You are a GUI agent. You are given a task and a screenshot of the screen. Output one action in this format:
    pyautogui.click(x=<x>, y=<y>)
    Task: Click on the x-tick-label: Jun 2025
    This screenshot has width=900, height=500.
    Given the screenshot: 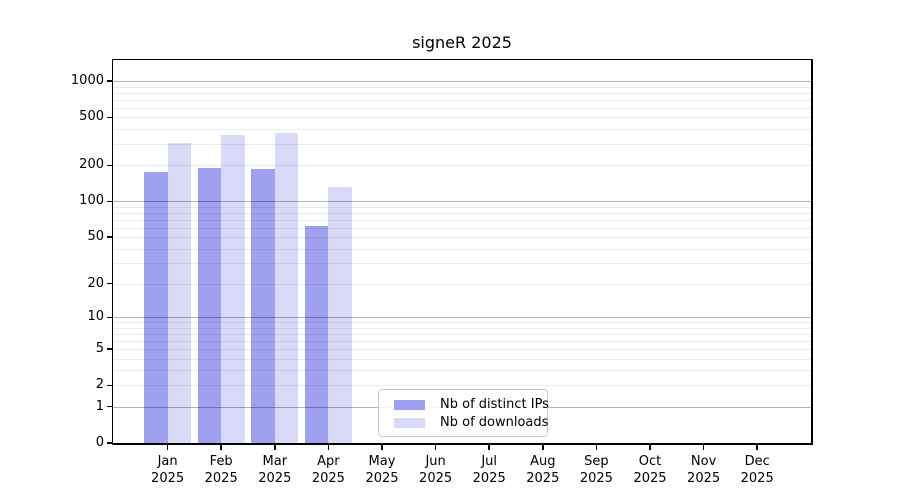 What is the action you would take?
    pyautogui.click(x=436, y=469)
    